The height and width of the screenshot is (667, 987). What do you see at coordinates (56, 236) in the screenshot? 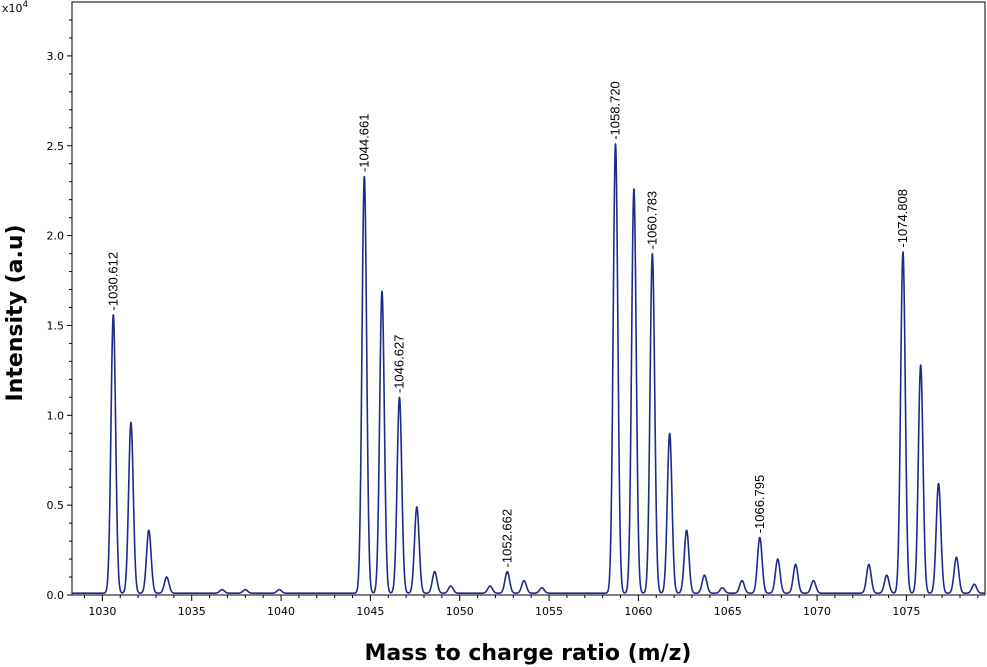
I see `y-tick-label: 2.0` at bounding box center [56, 236].